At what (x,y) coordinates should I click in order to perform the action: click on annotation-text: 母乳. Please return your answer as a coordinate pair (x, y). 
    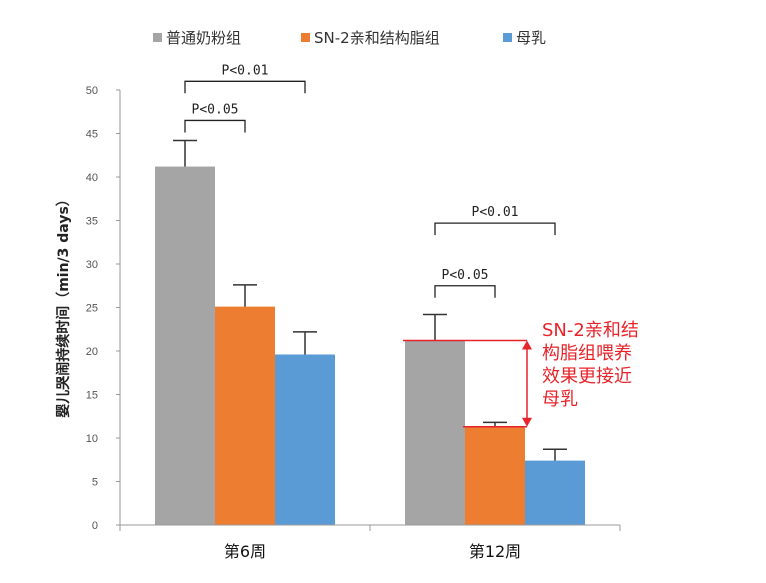
    Looking at the image, I should click on (560, 399).